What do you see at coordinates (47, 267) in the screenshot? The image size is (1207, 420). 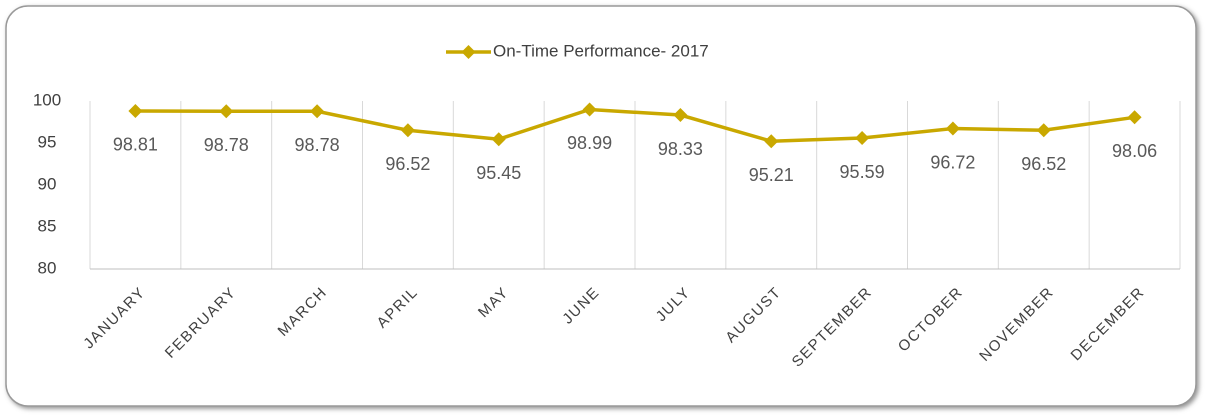 I see `y-tick-label: 80` at bounding box center [47, 267].